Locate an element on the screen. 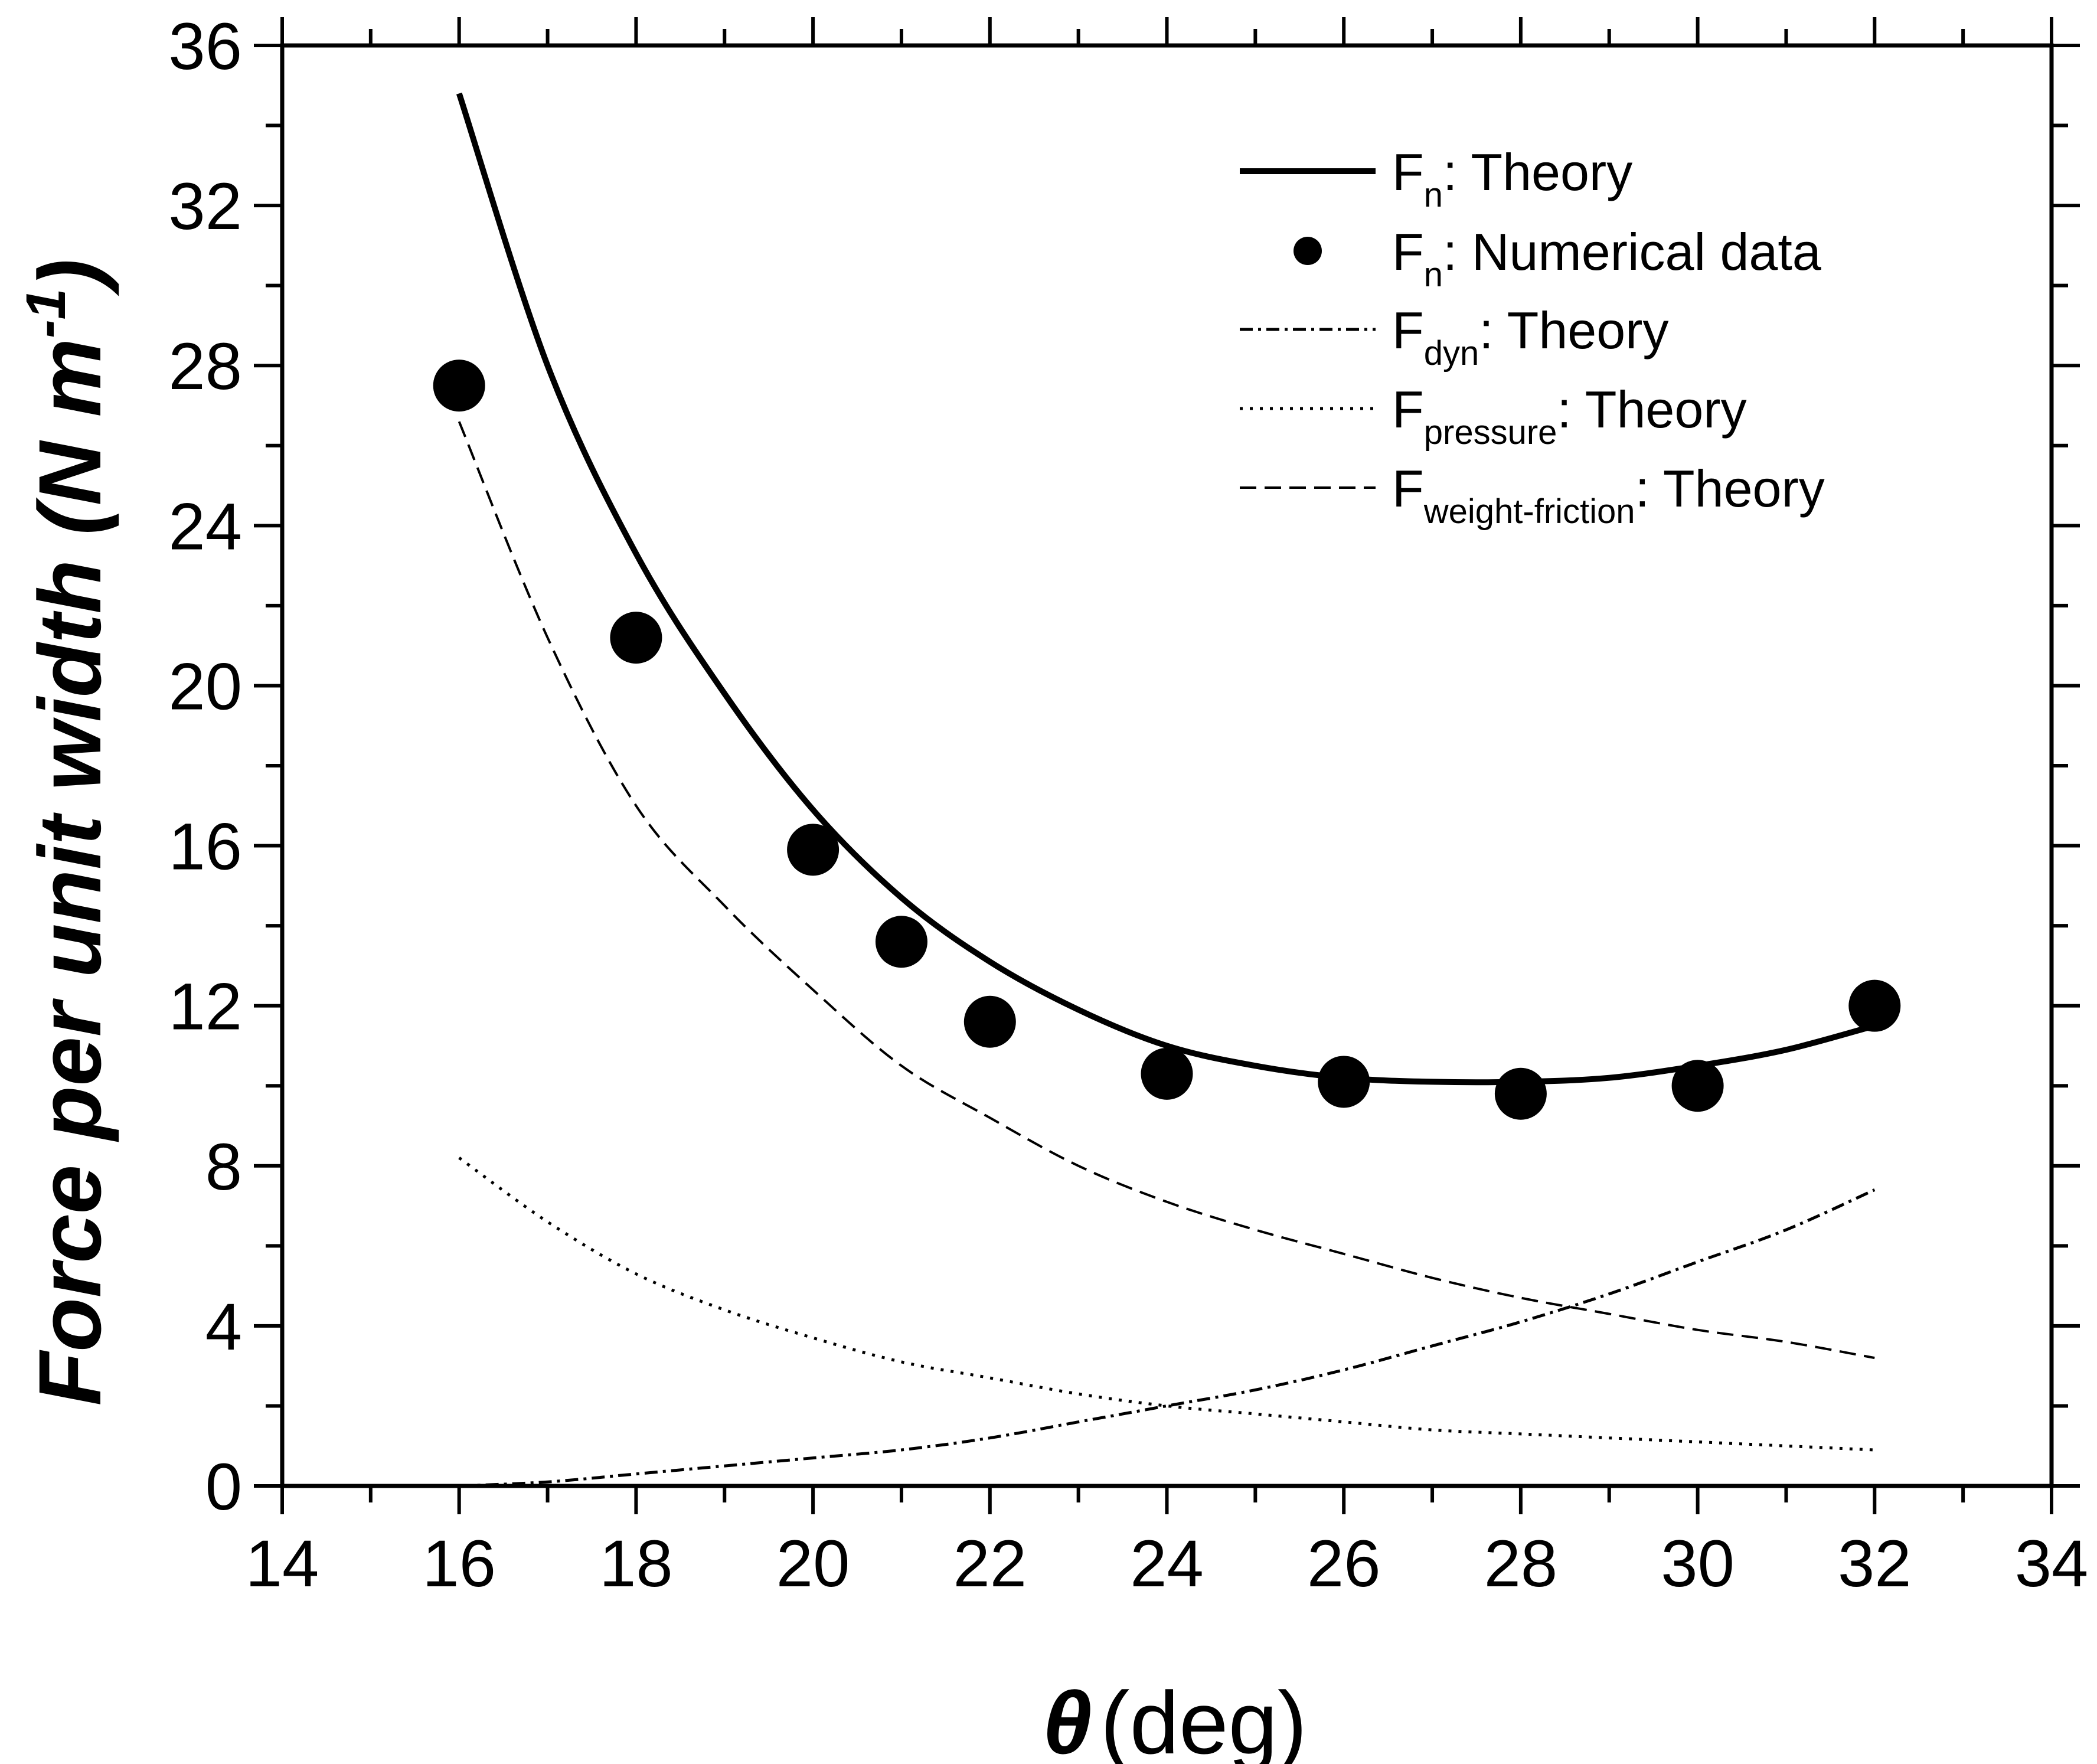  legend-label-fdyn-theory: Fdyn: Theory is located at coordinates (1530, 337).